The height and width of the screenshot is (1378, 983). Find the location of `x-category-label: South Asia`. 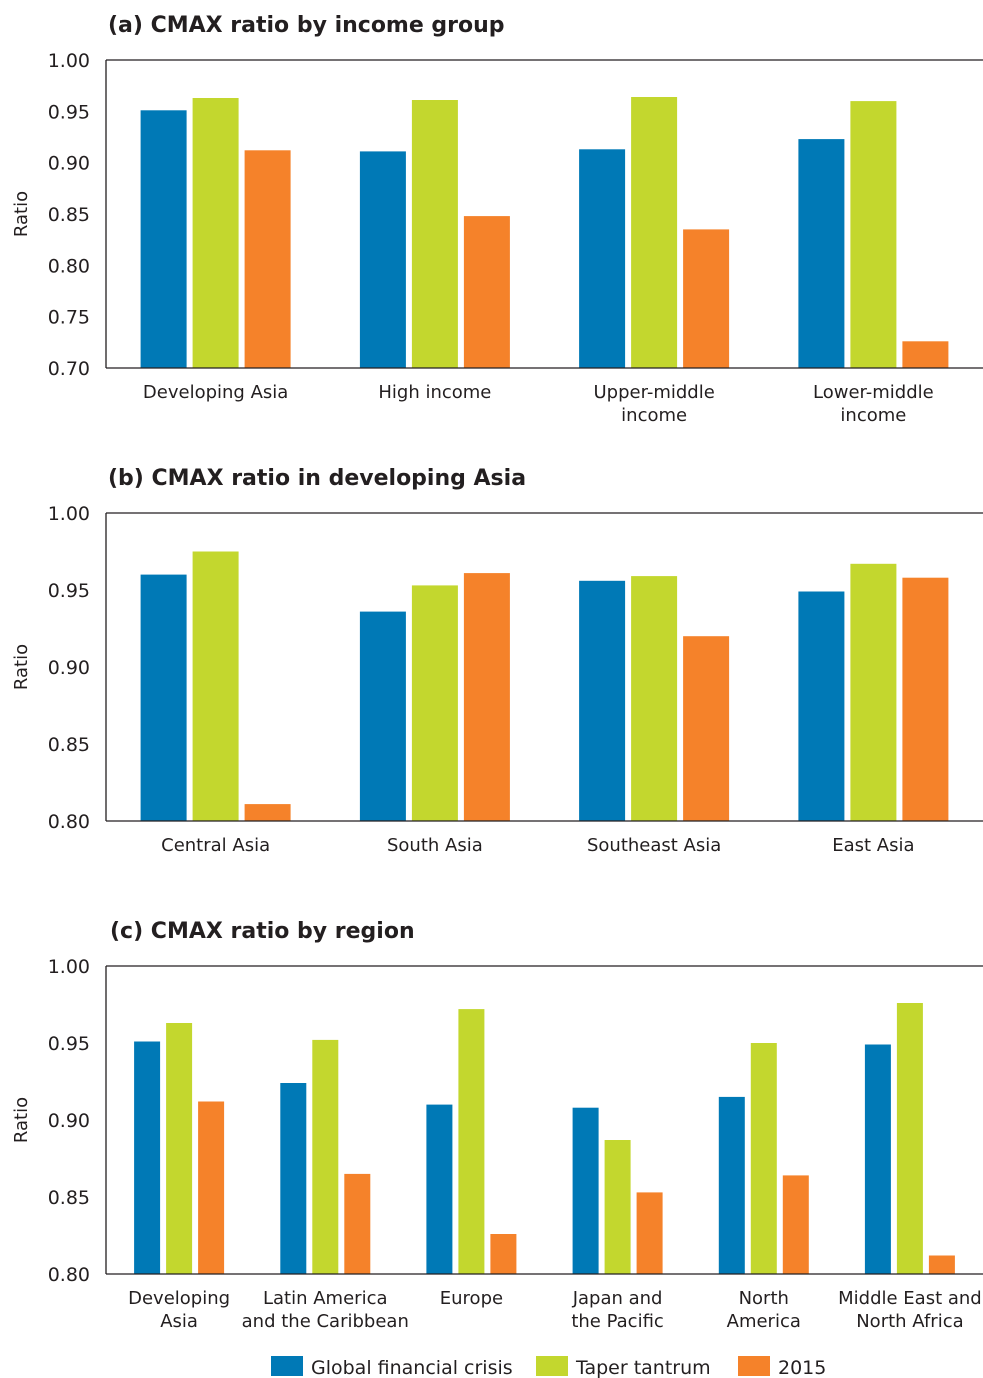

x-category-label: South Asia is located at coordinates (435, 845).